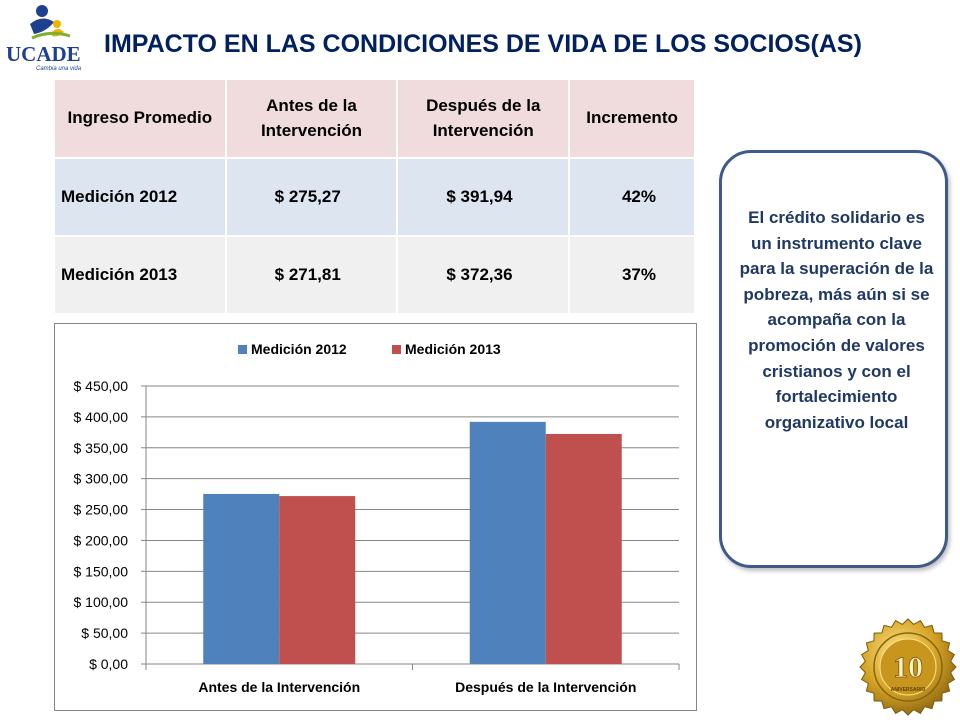  I want to click on y-tick-label: $ 400,00, so click(101, 417).